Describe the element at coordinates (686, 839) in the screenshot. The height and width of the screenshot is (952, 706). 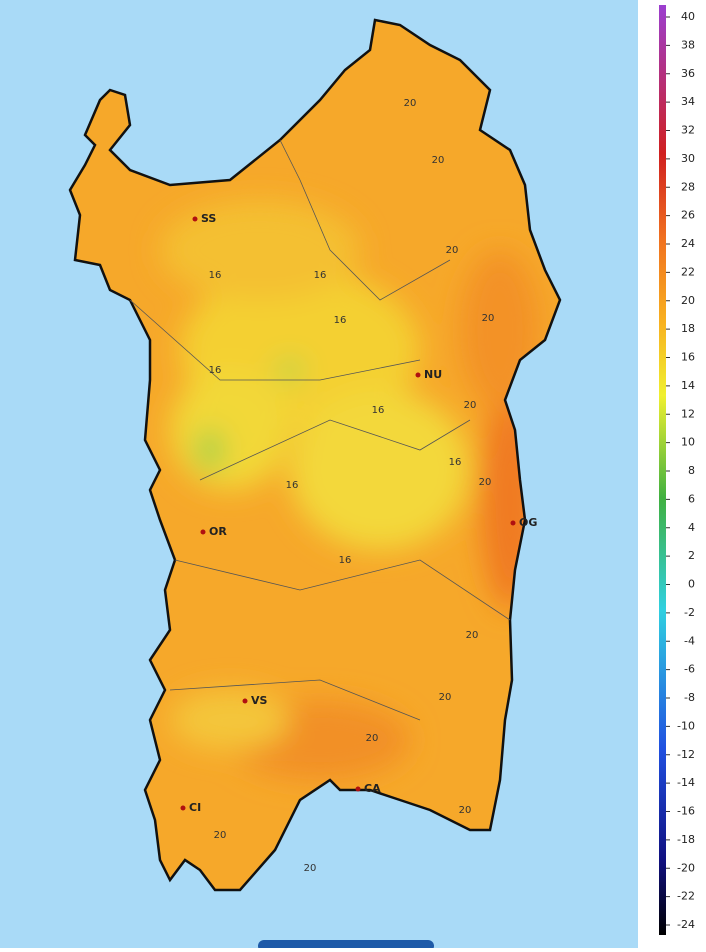
I see `colorbar-tick-label: -18` at that location.